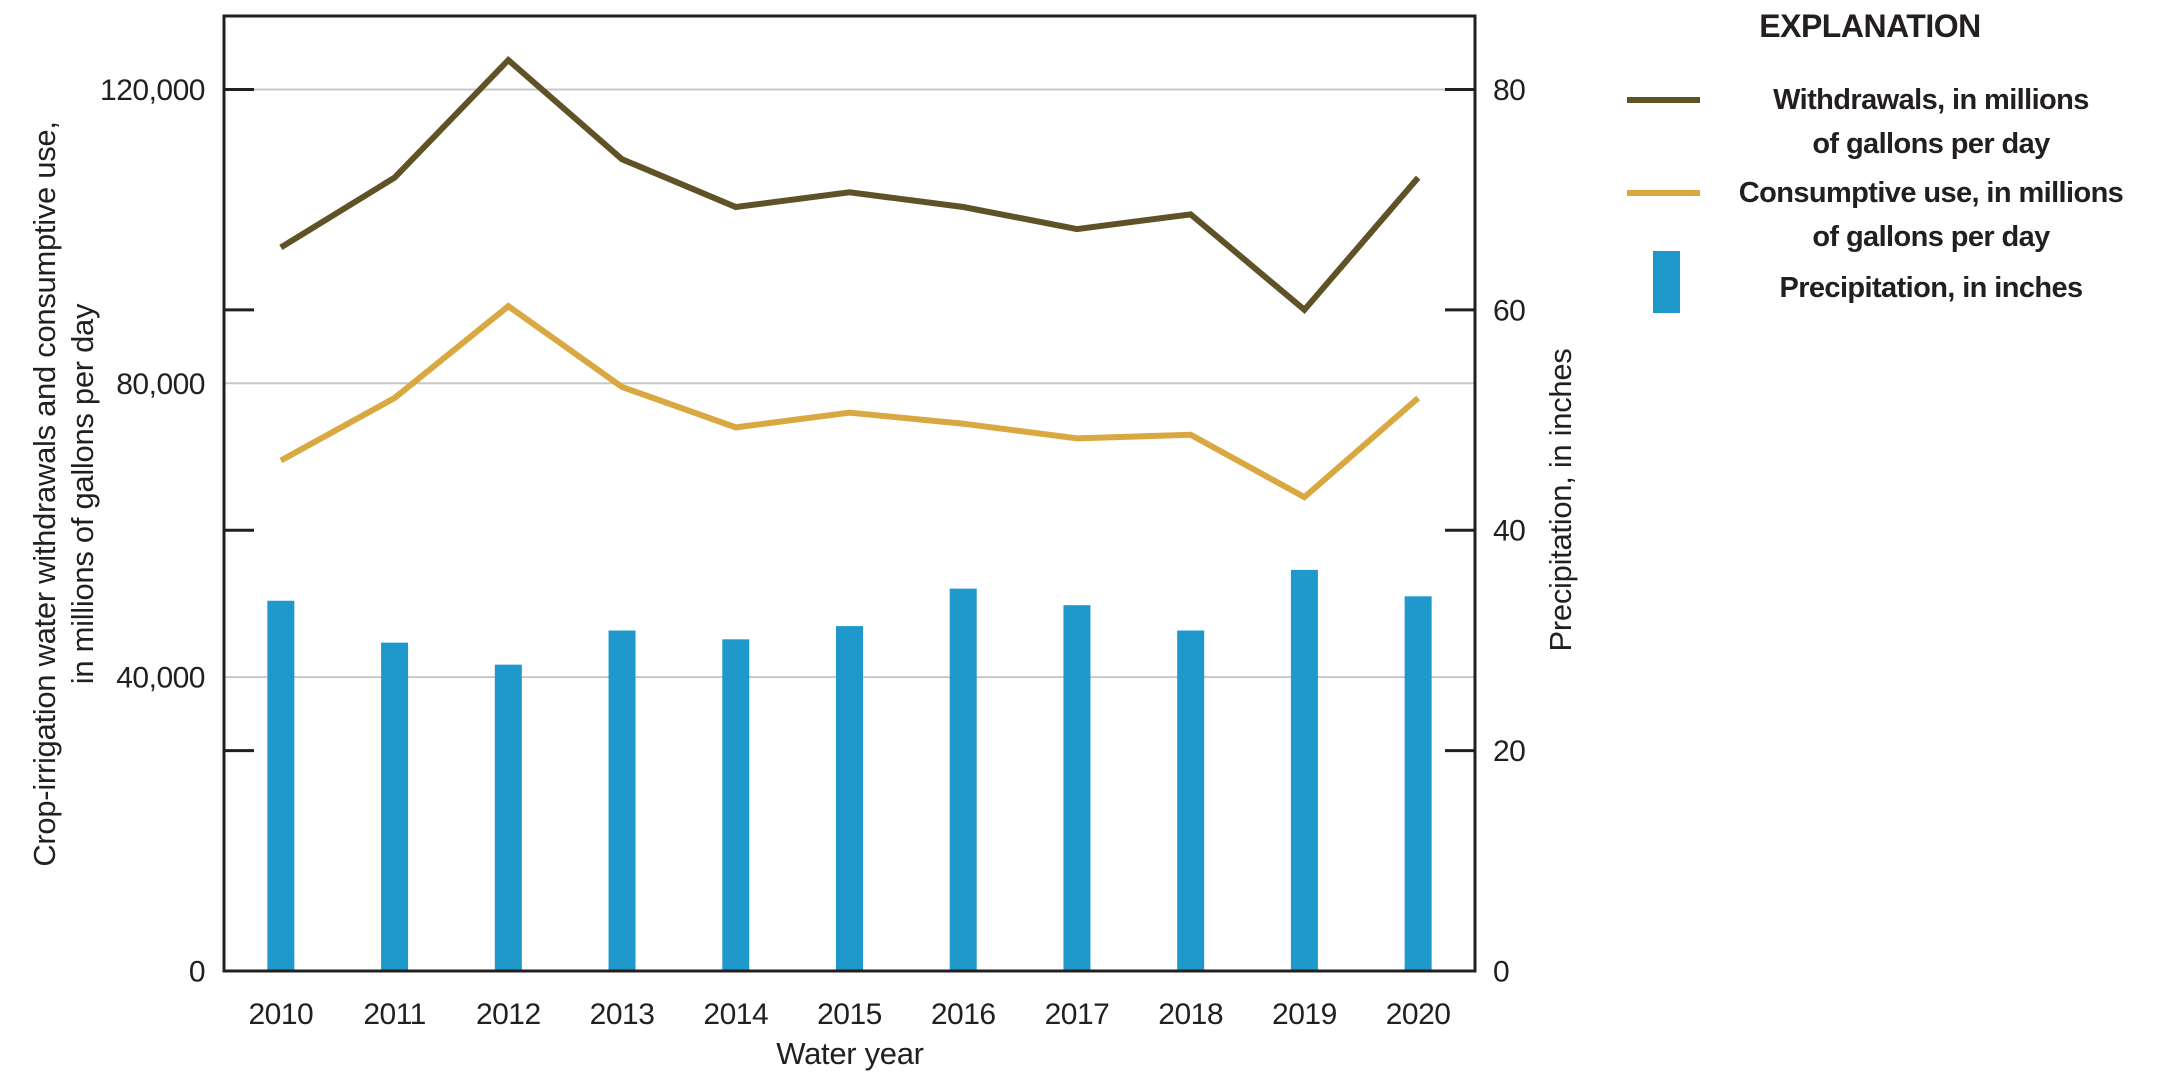  I want to click on x-axis-tick-label: 2013, so click(622, 1014).